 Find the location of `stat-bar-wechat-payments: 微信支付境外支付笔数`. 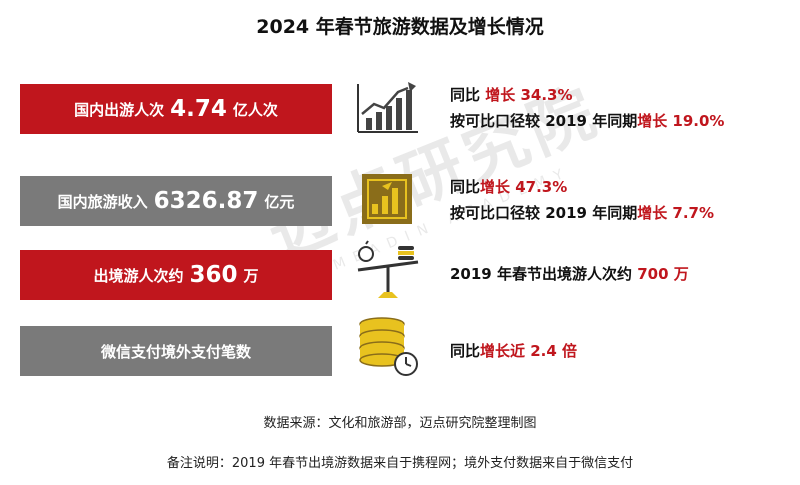

stat-bar-wechat-payments: 微信支付境外支付笔数 is located at coordinates (176, 351).